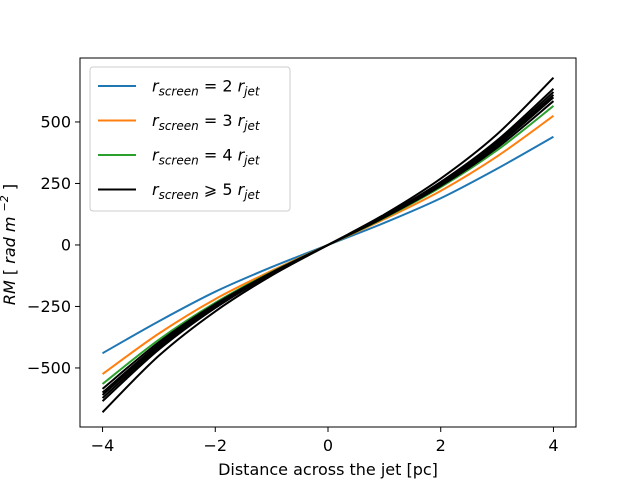 The image size is (640, 480). Describe the element at coordinates (49, 367) in the screenshot. I see `y-tick-label: −500` at that location.